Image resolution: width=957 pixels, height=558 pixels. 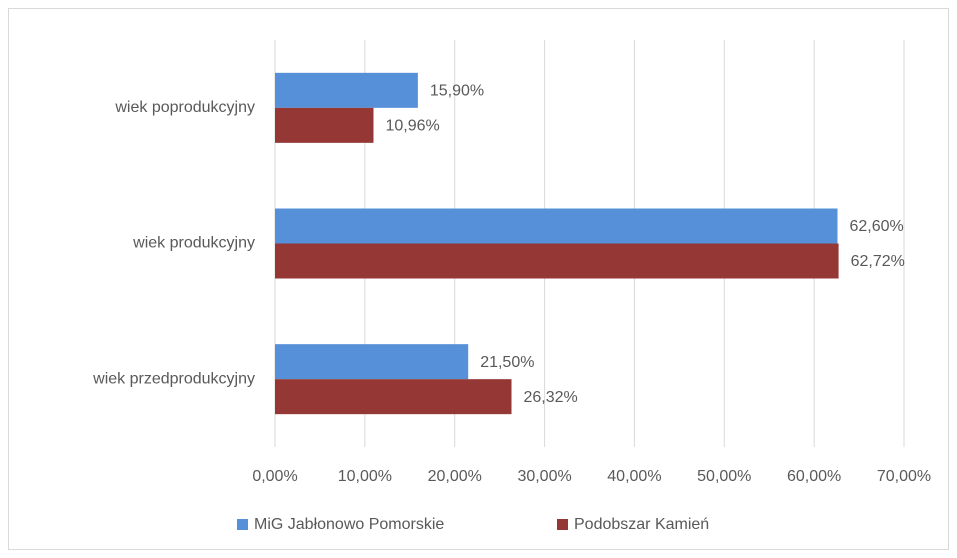 What do you see at coordinates (457, 91) in the screenshot?
I see `data-label: 15,90%` at bounding box center [457, 91].